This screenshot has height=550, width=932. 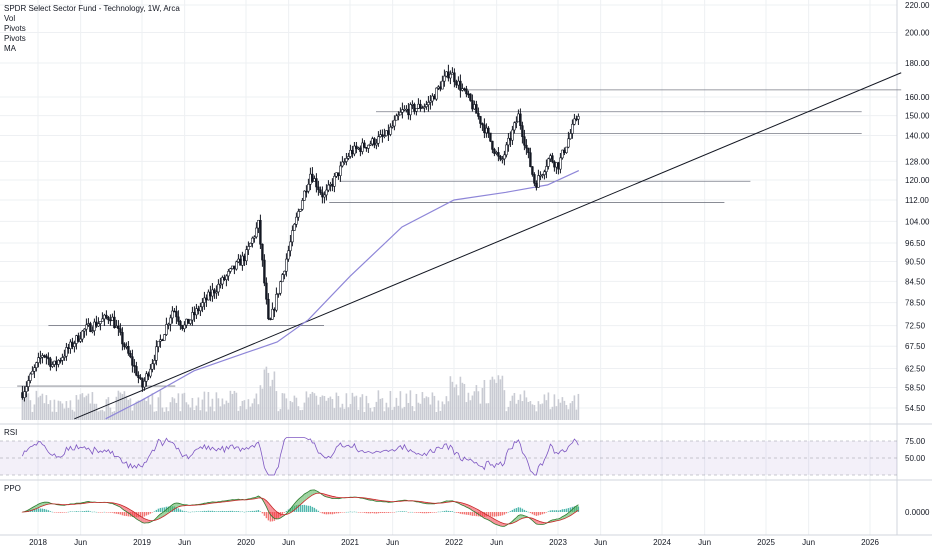 I want to click on indicator-ma: MA, so click(x=10, y=48).